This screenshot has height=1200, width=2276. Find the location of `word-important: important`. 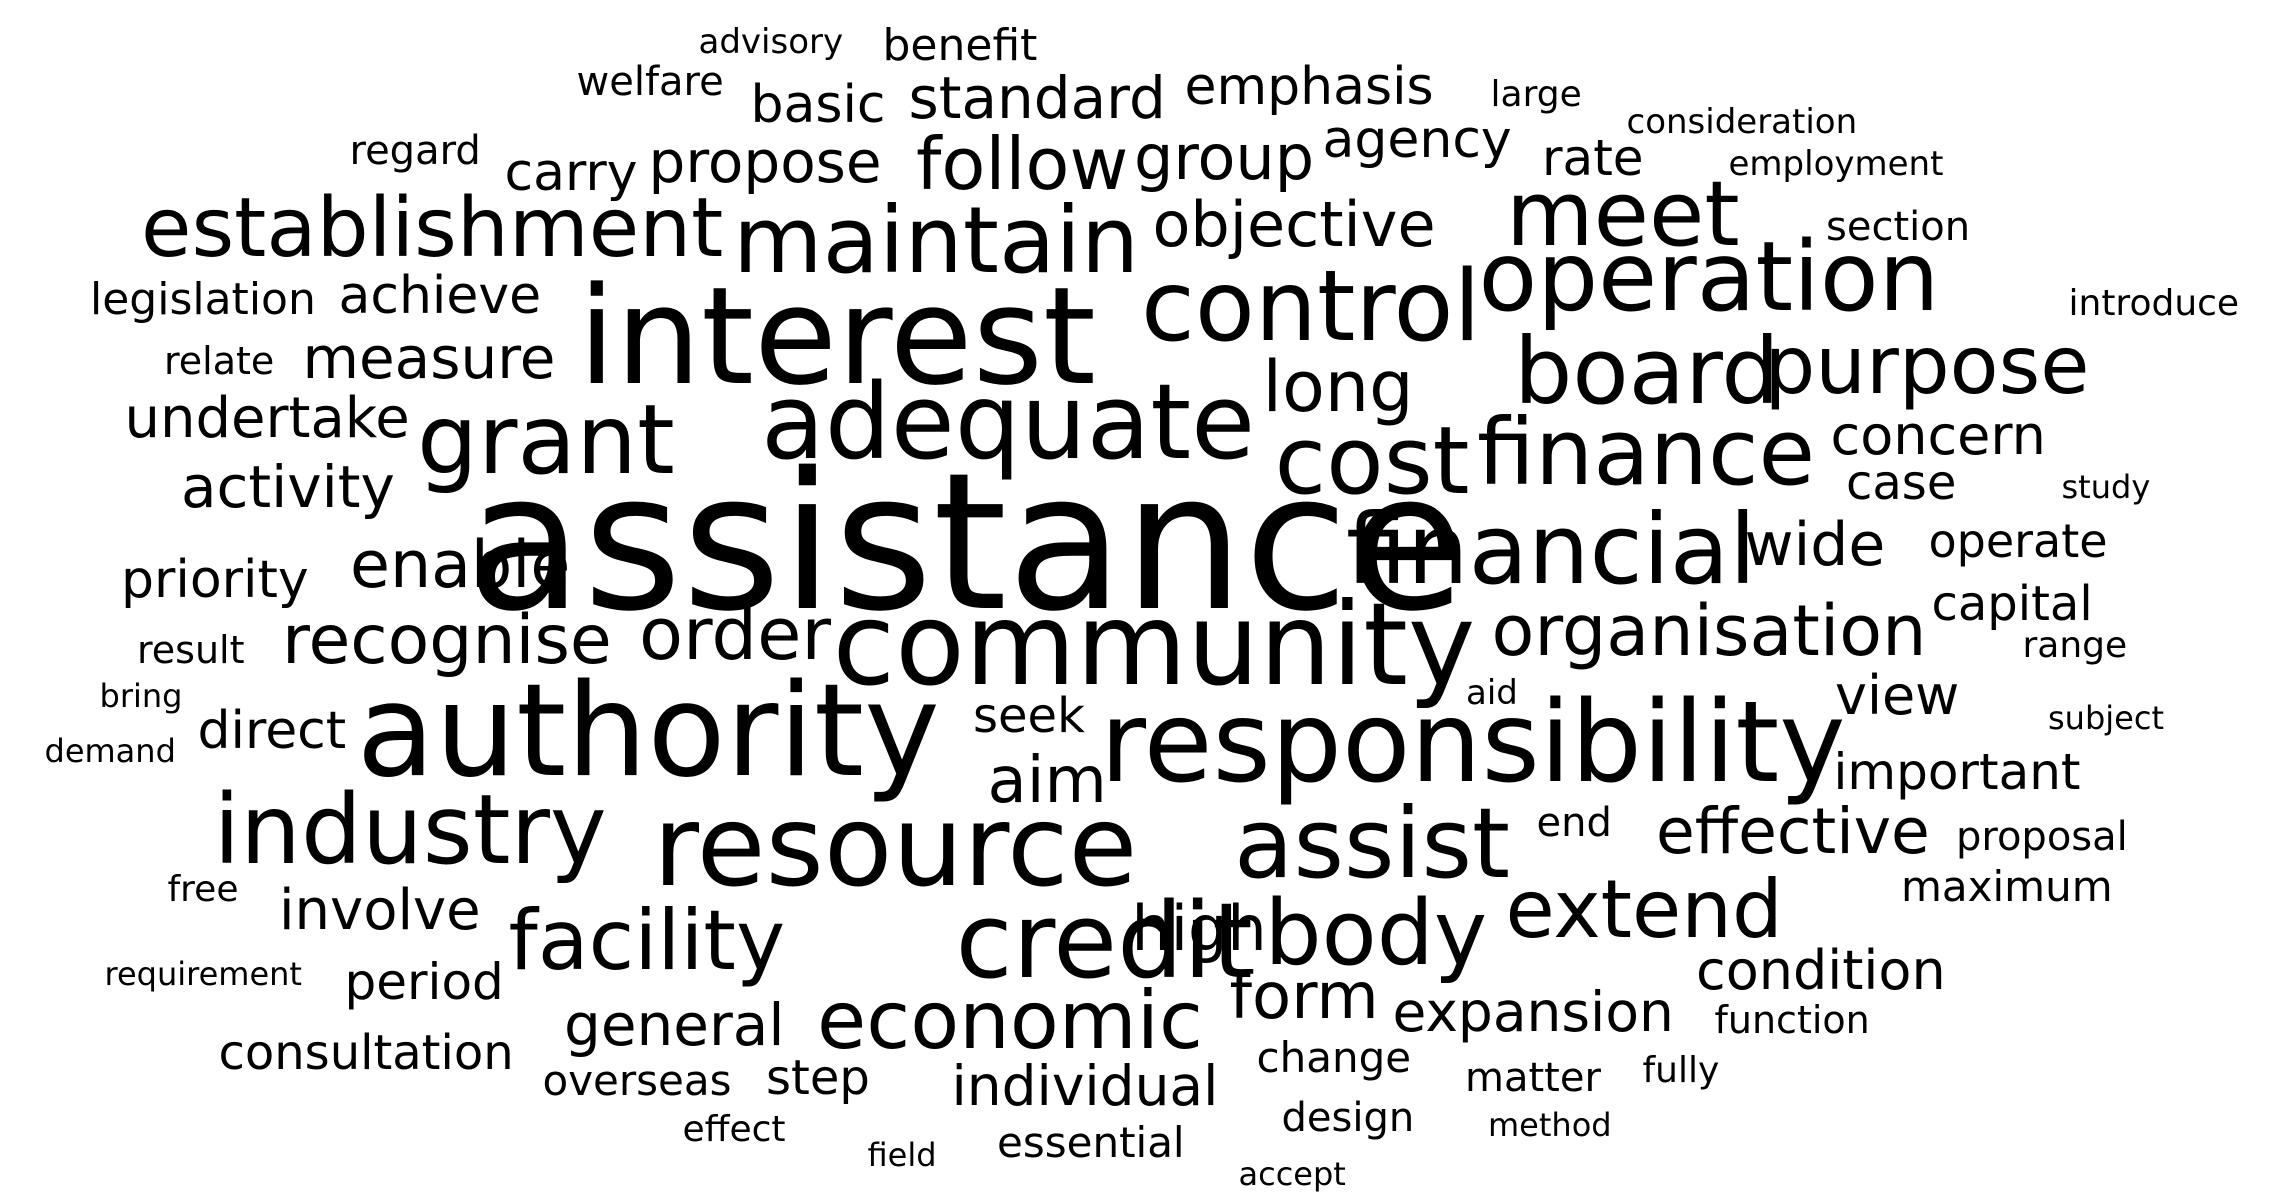

word-important: important is located at coordinates (1957, 772).